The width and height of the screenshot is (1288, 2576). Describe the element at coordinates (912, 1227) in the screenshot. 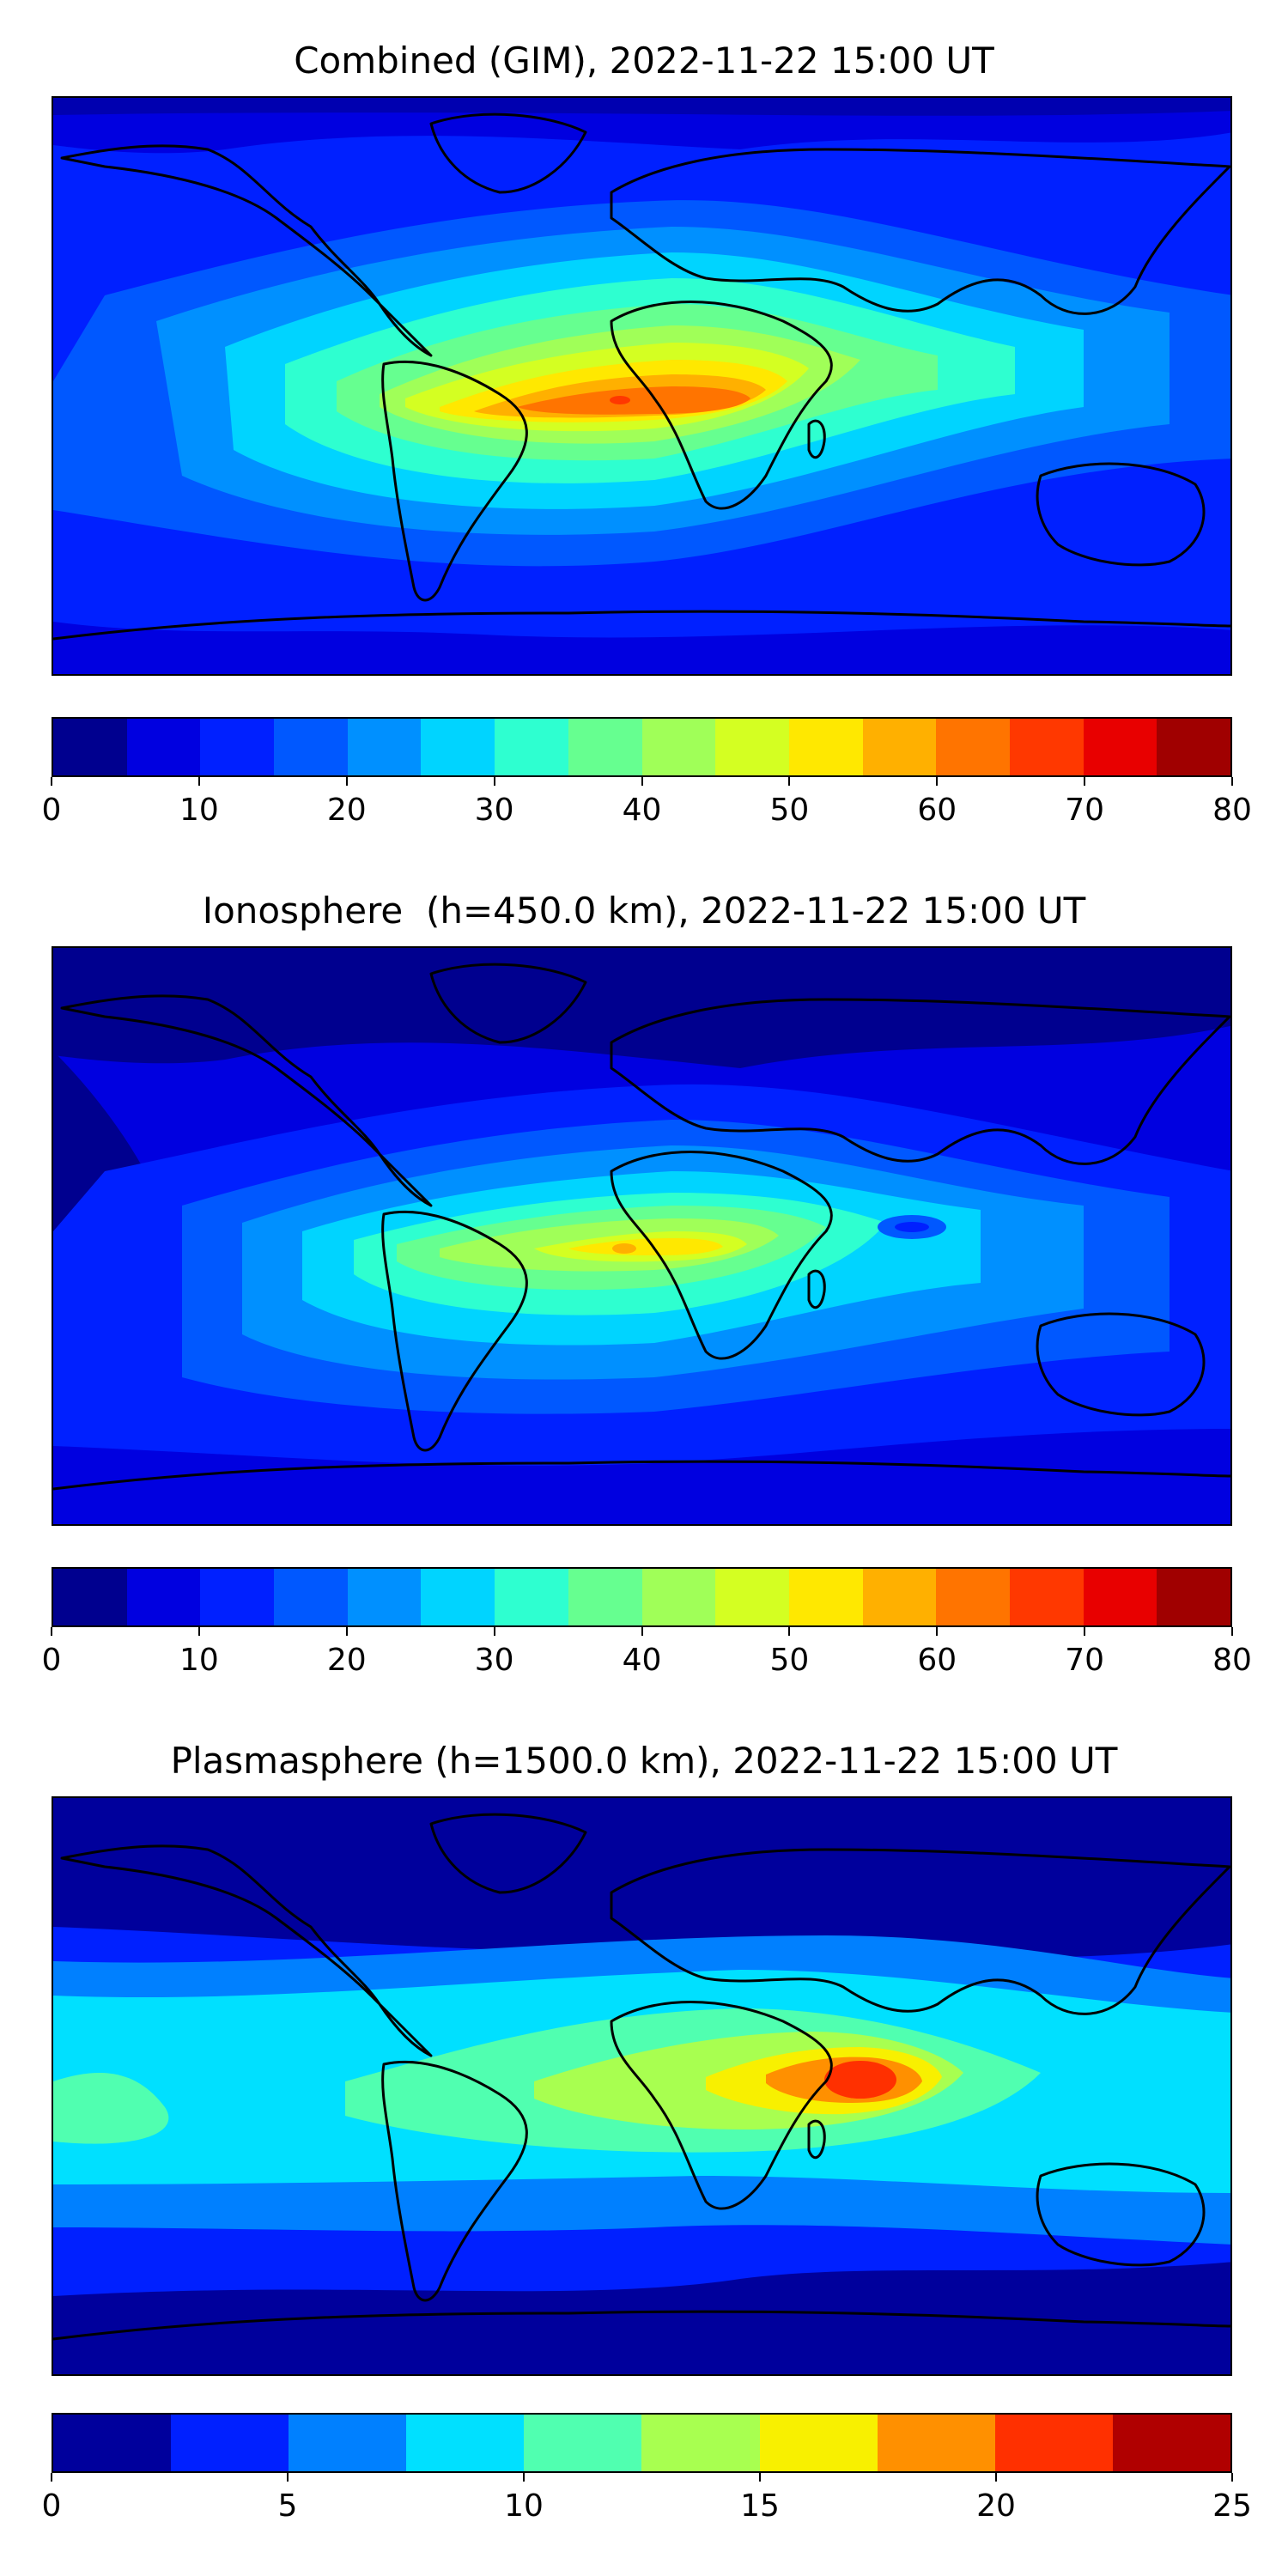

I see `tec-low-indian-ocean-core` at that location.